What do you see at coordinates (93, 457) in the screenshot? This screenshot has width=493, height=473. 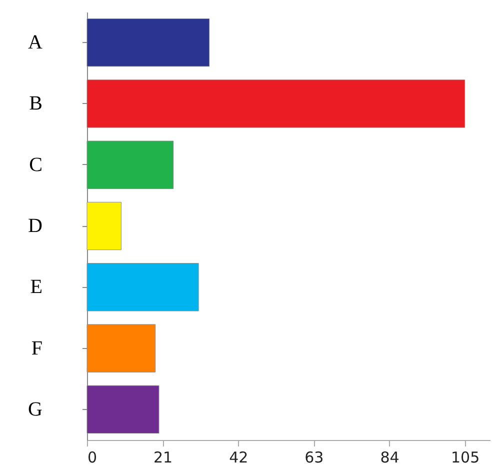 I see `x-tick-label: 0` at bounding box center [93, 457].